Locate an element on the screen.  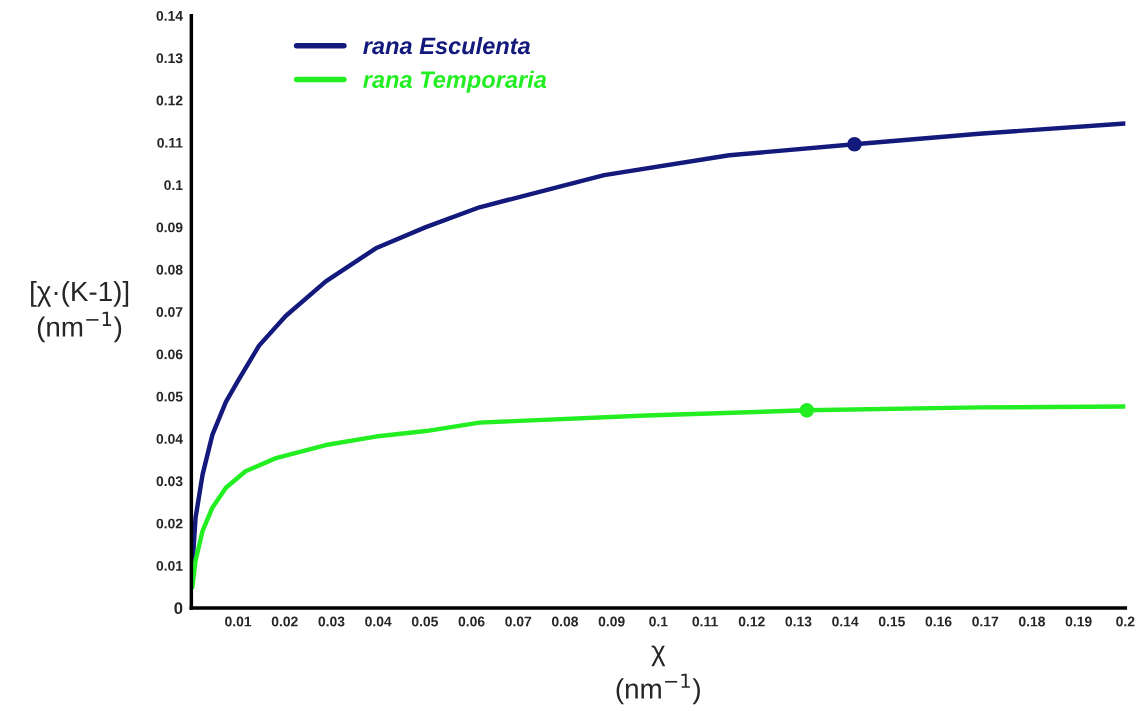
x-tick-label: 0.15 is located at coordinates (891, 621).